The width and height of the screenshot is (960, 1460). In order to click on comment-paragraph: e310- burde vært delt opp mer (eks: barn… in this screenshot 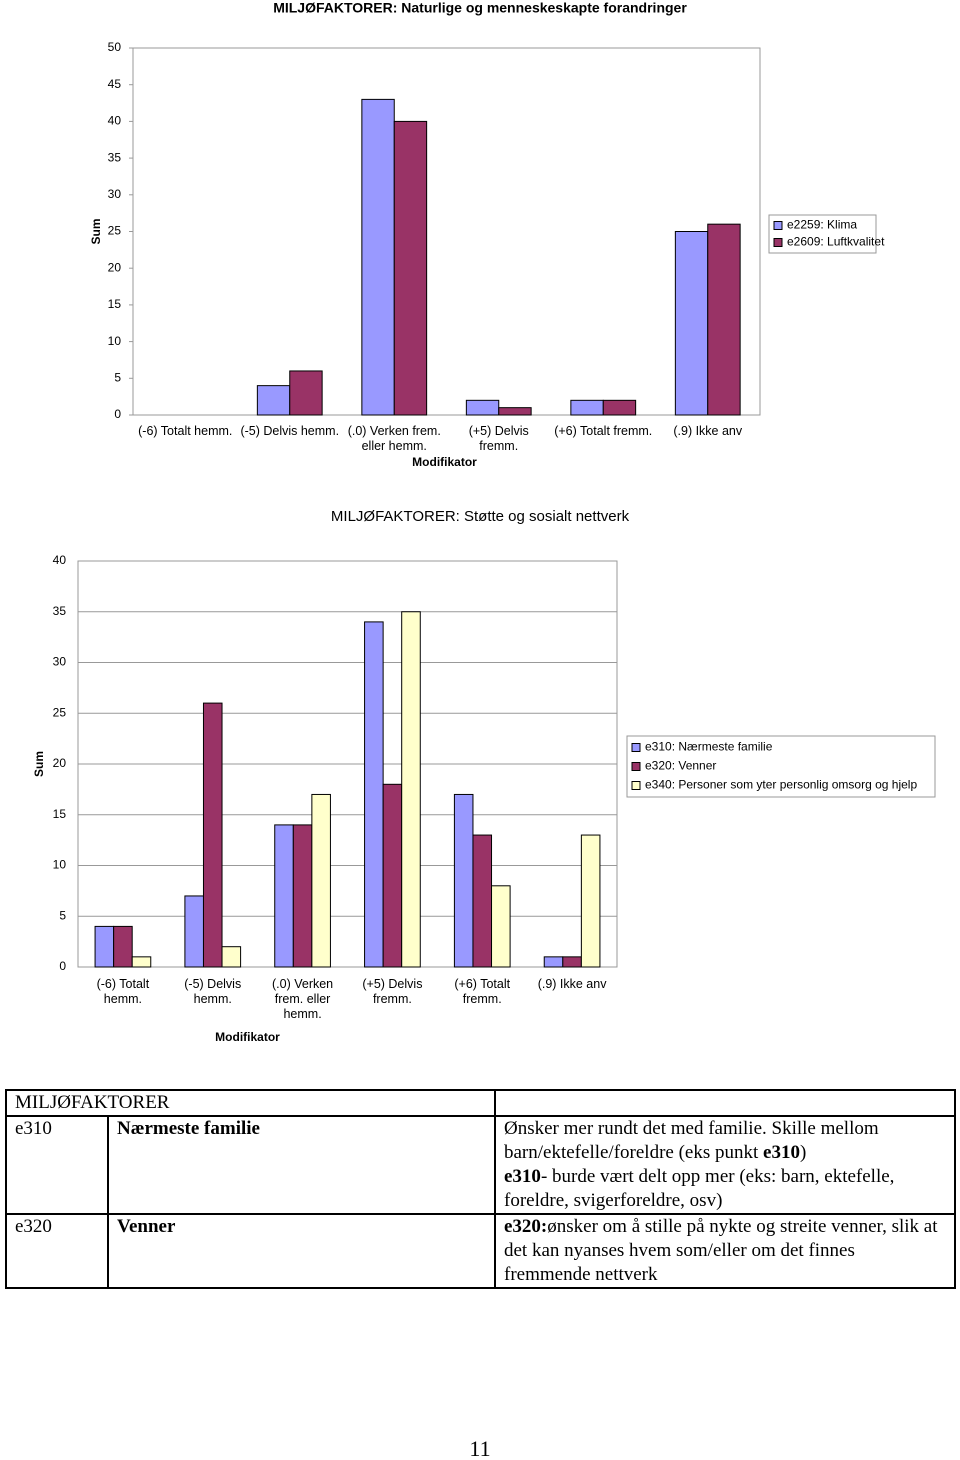, I will do `click(725, 1189)`.